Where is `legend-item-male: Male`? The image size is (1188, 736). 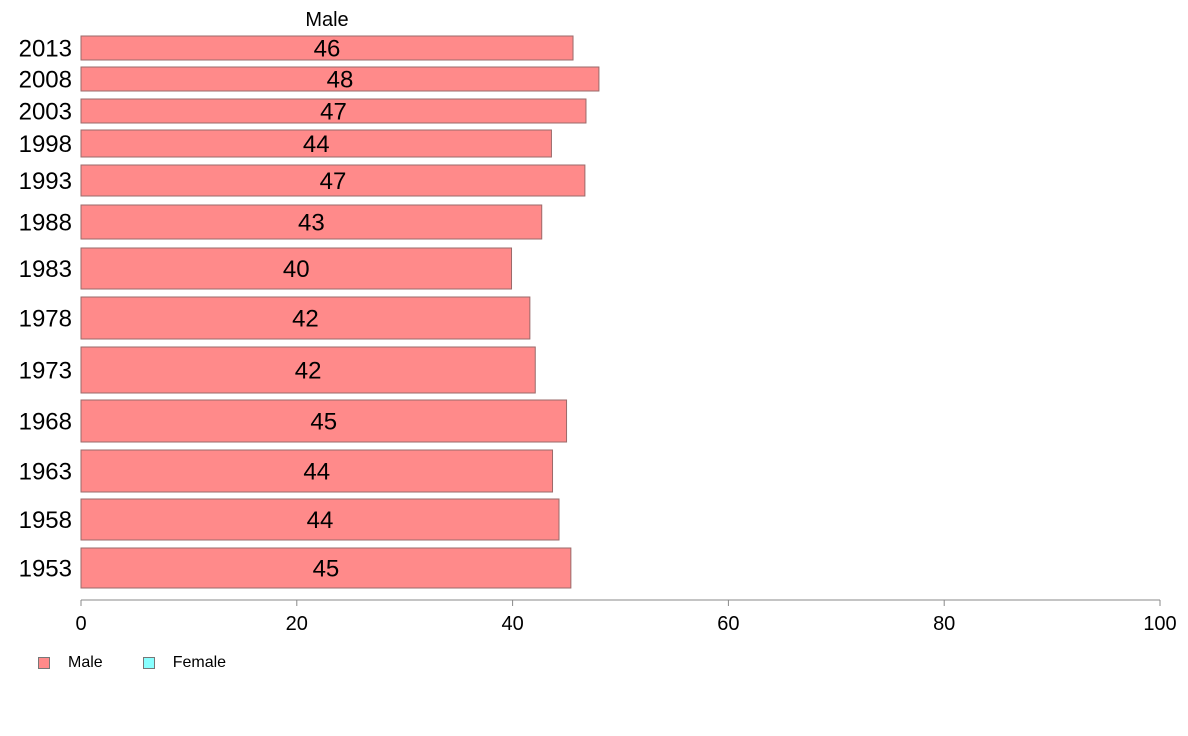
legend-item-male: Male is located at coordinates (70, 663).